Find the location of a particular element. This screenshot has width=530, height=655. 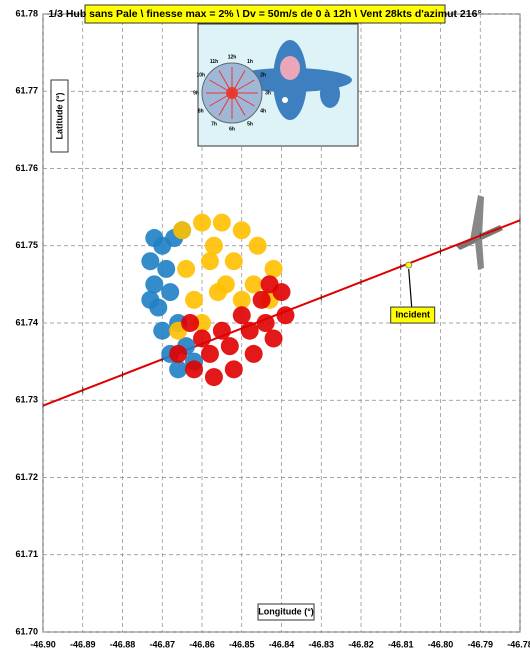

incident-box is located at coordinates (413, 315).